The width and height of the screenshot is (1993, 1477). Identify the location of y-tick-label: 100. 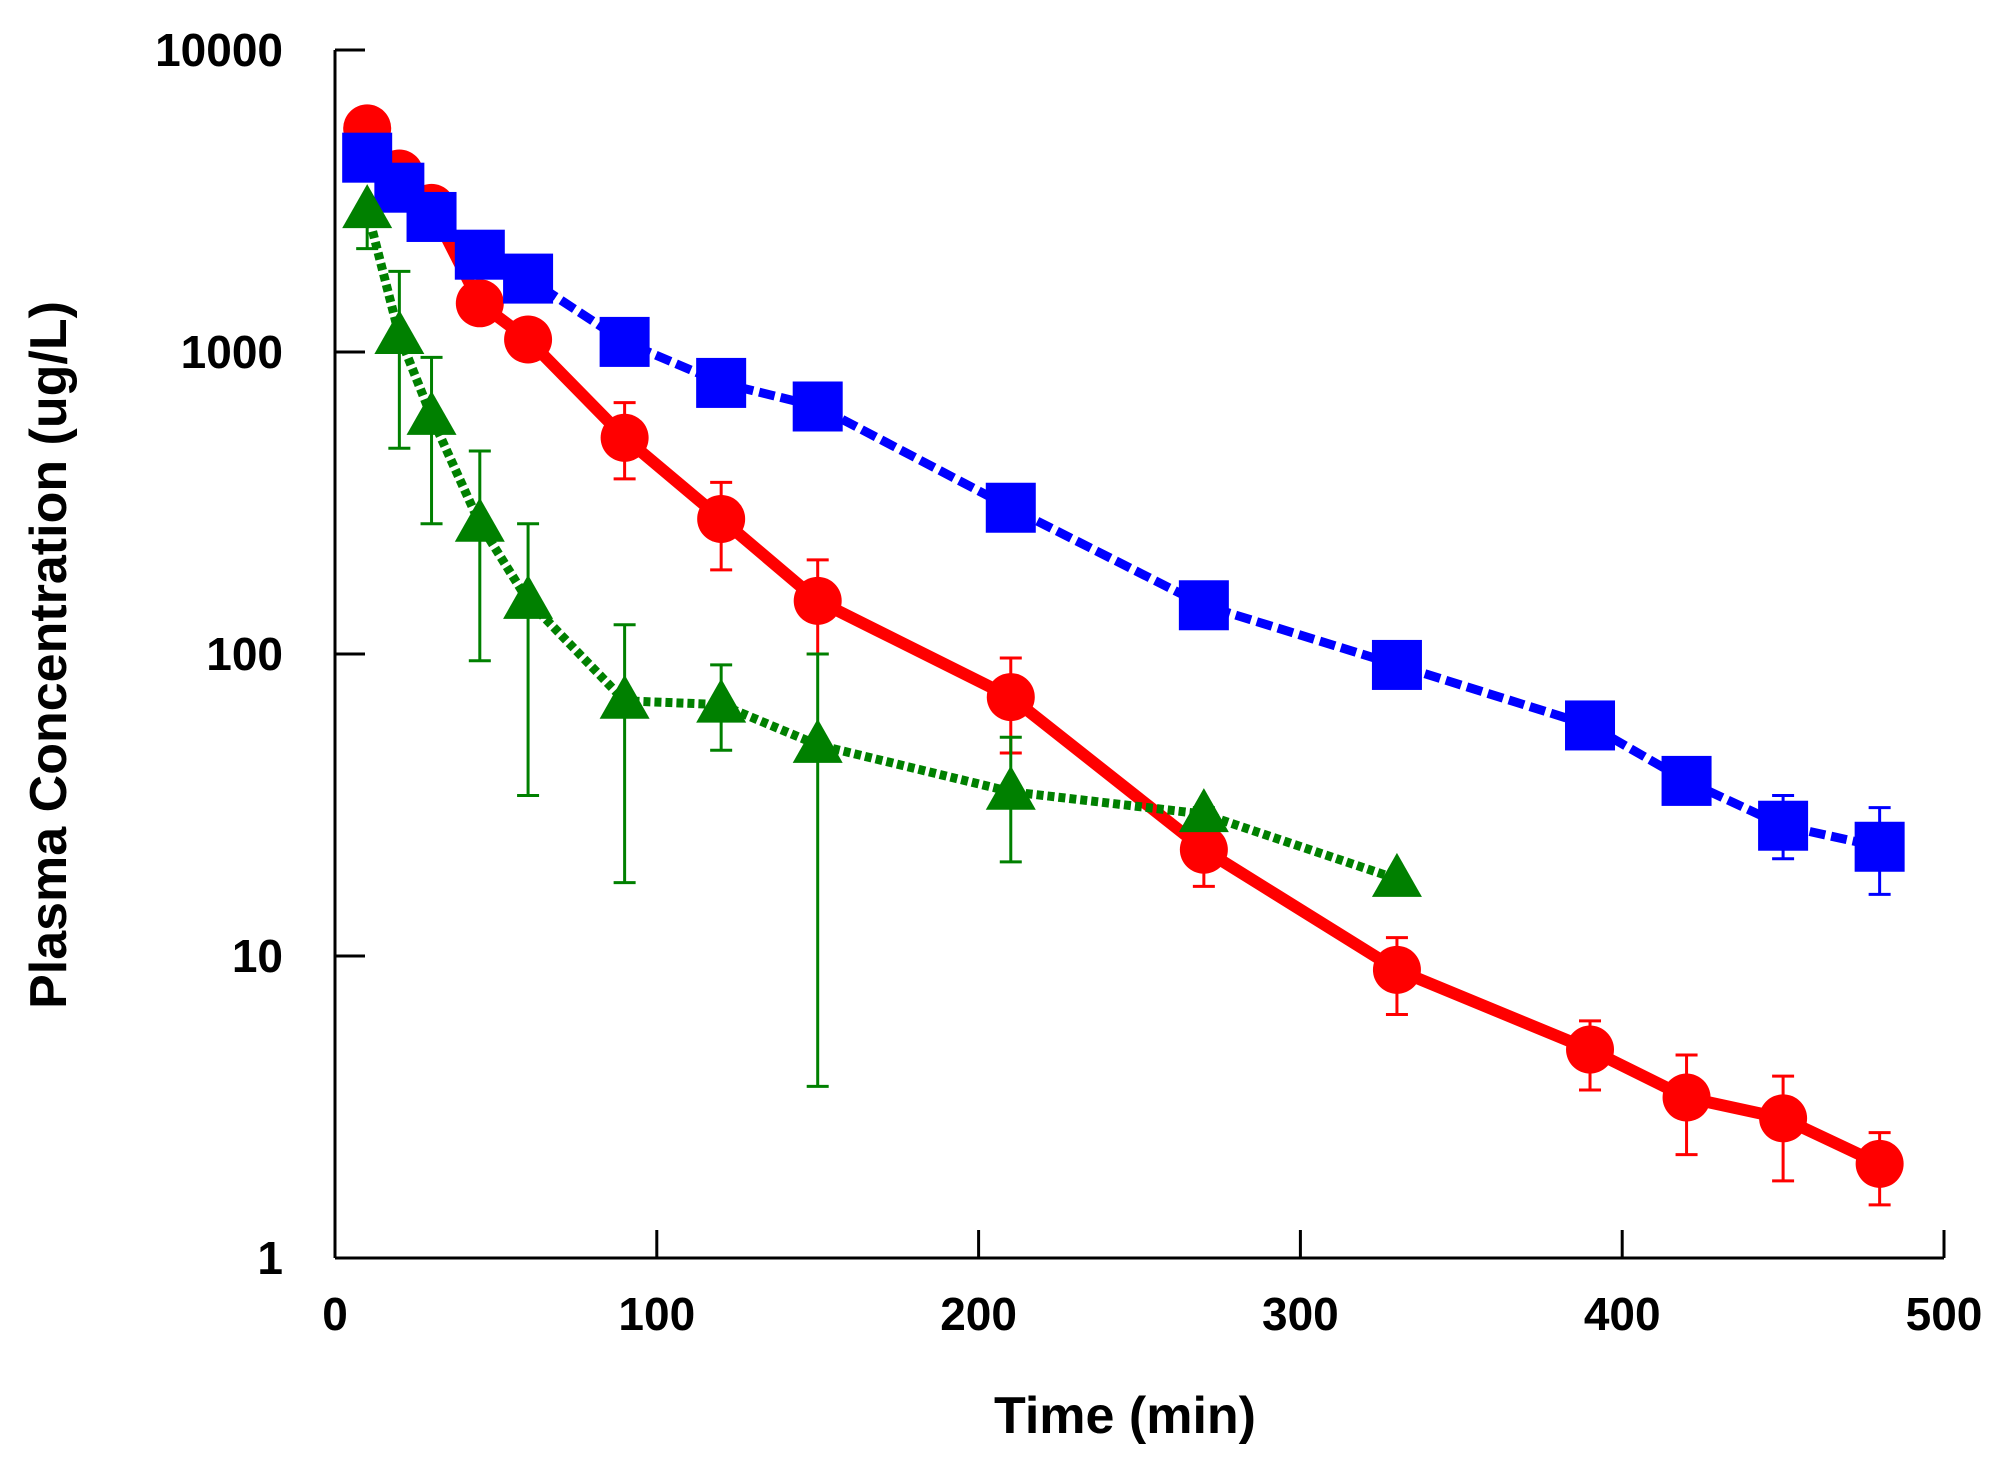
(244, 654).